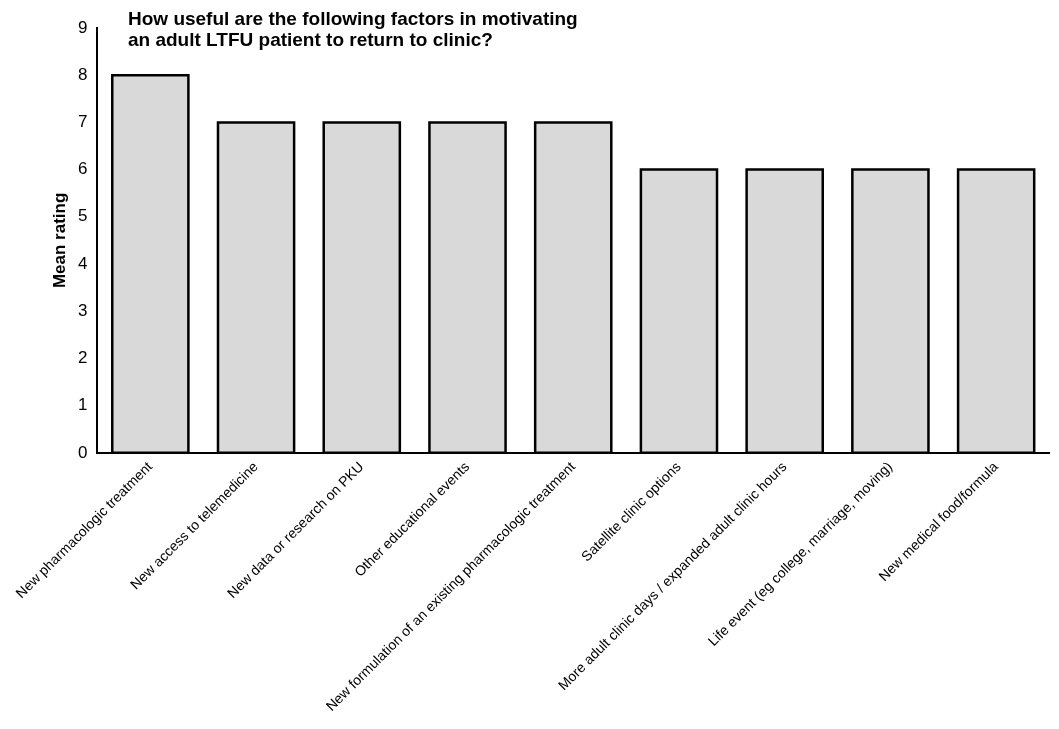  What do you see at coordinates (83, 27) in the screenshot?
I see `y-tick-label: 9` at bounding box center [83, 27].